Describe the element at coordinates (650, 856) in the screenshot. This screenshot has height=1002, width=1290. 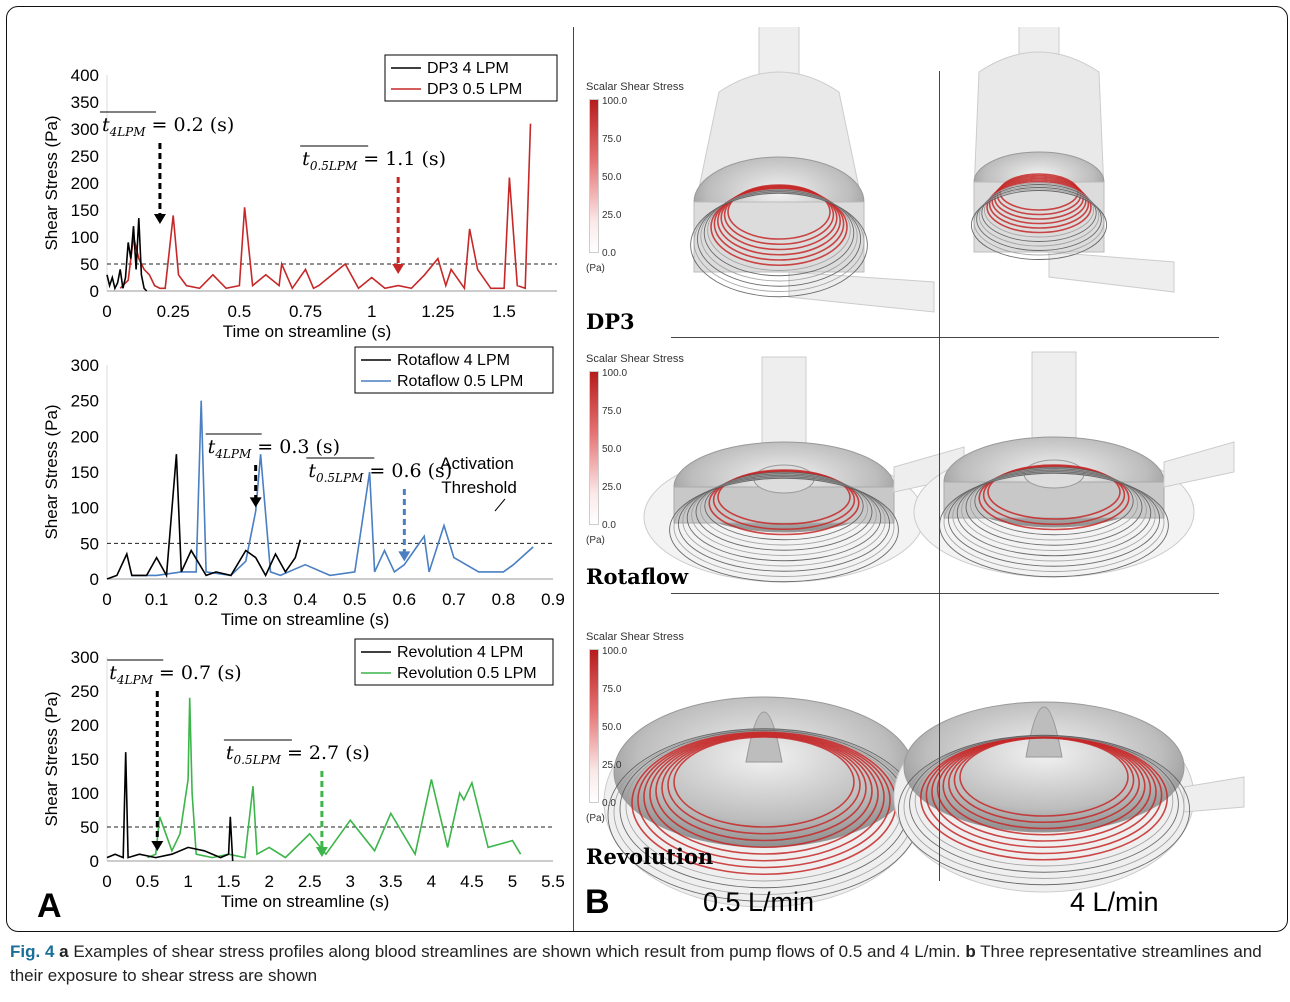
I see `pump-name-revolution: Revolution` at that location.